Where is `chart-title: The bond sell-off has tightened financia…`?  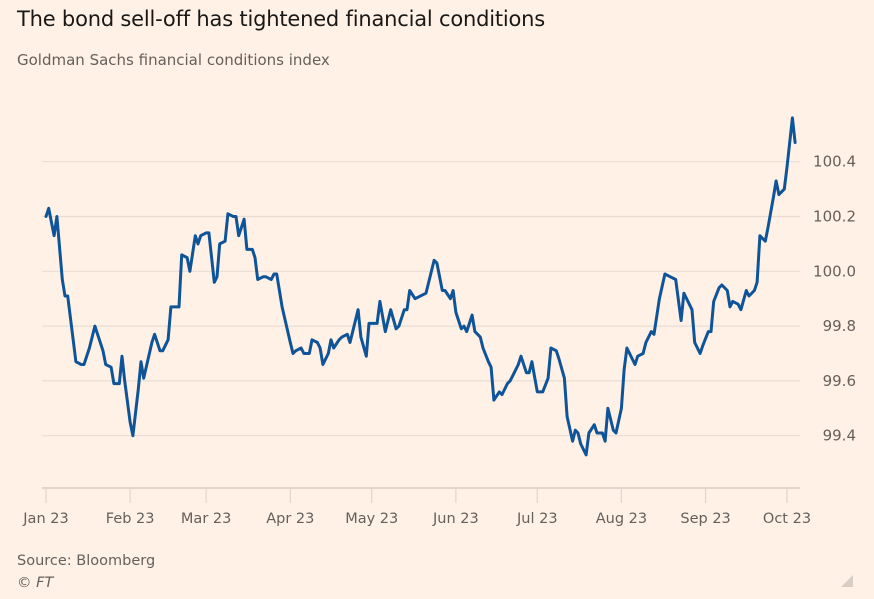 chart-title: The bond sell-off has tightened financia… is located at coordinates (281, 19).